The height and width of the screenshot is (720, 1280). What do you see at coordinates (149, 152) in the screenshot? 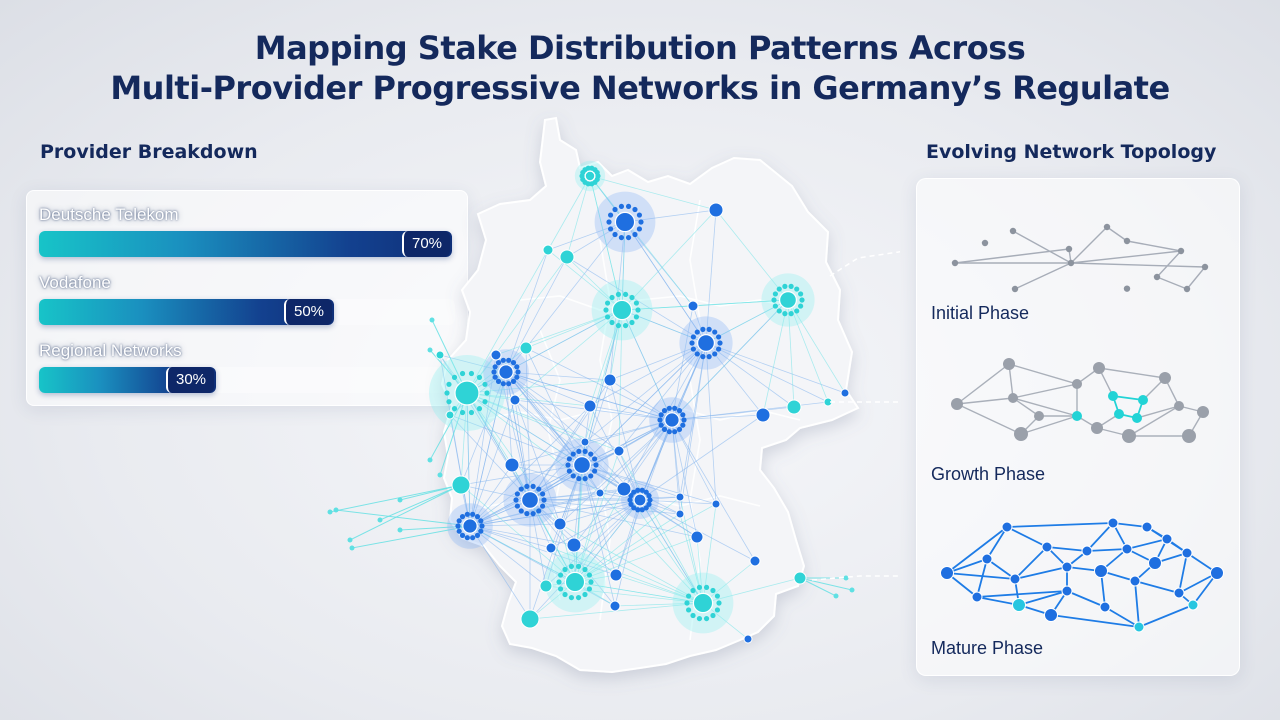
I see `provider-breakdown-heading: Provider Breakdown` at bounding box center [149, 152].